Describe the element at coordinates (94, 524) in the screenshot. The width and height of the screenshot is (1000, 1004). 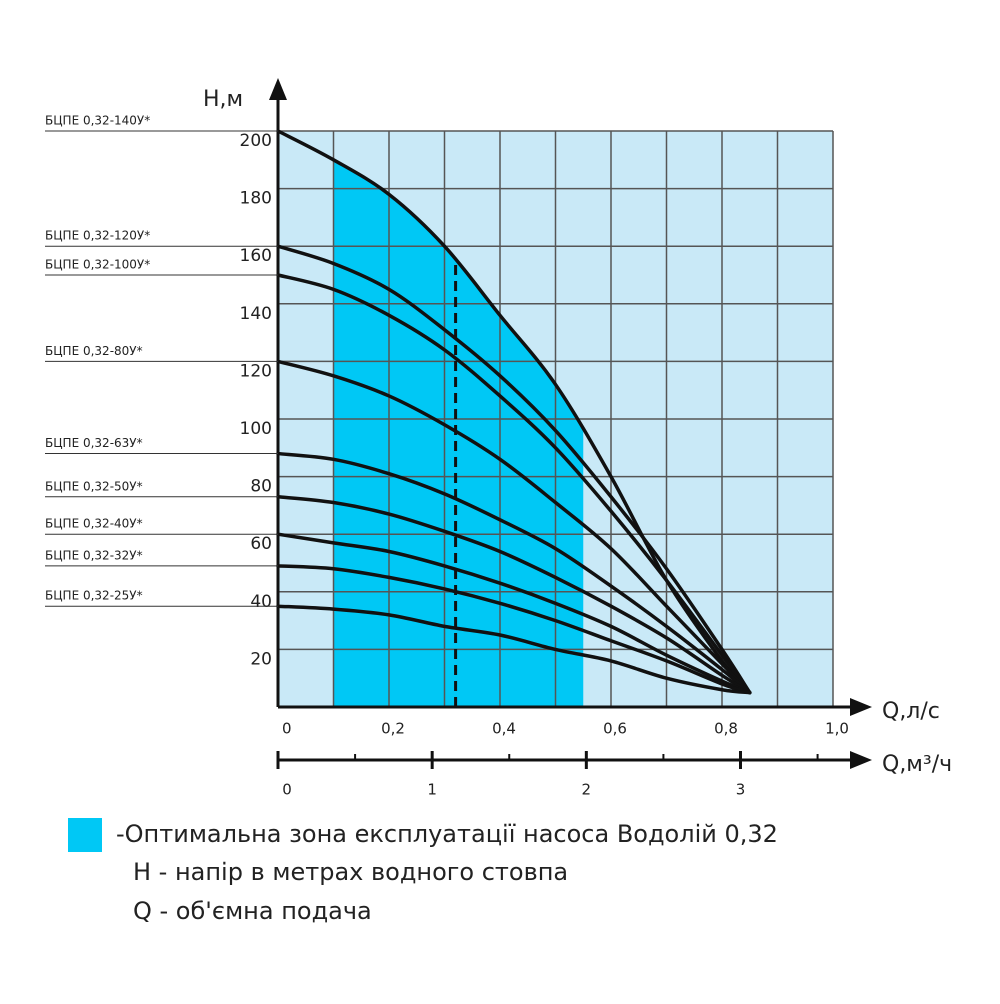
I see `legend-entry: БЦПЕ 0,32-40У*` at that location.